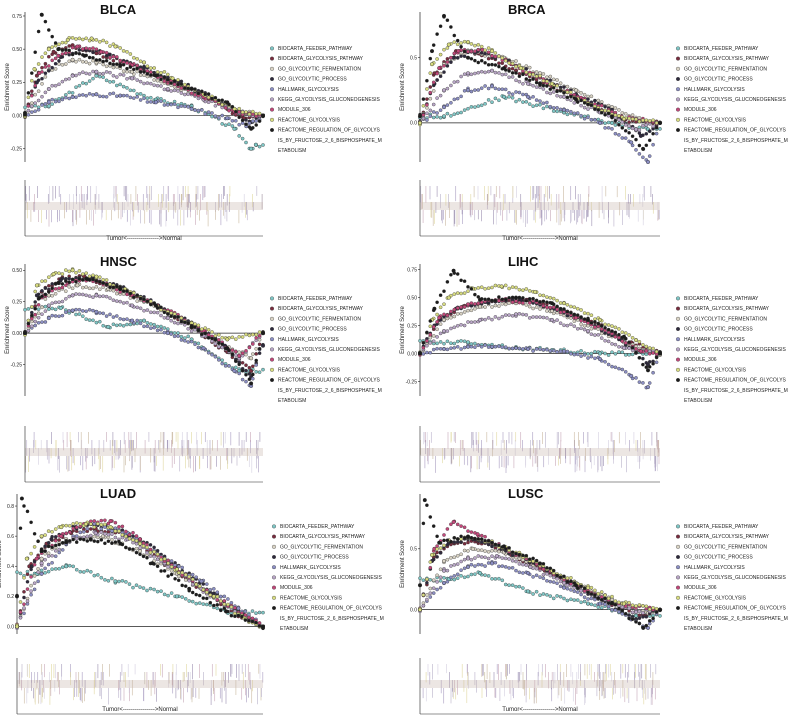 This screenshot has width=792, height=716. Describe the element at coordinates (727, 59) in the screenshot. I see `legend-label: BIOCARTA_GLYCOLYSIS_PATHWAY` at that location.